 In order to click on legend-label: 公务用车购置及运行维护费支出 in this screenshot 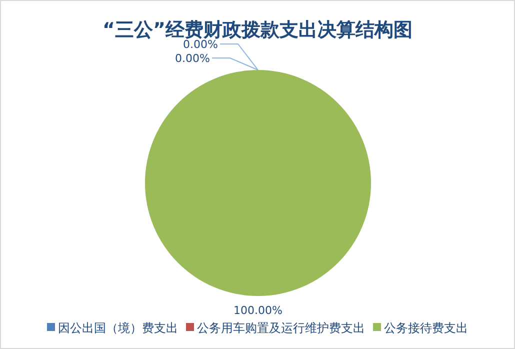, I will do `click(281, 328)`.